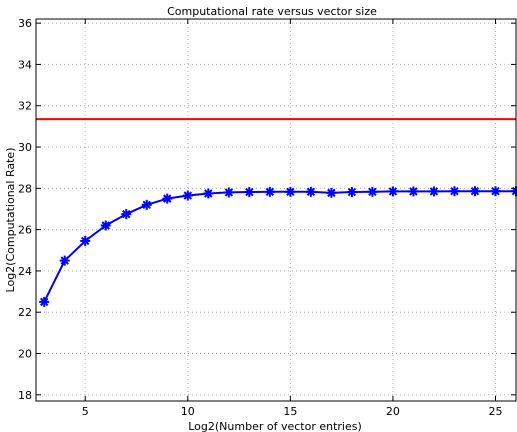 This screenshot has height=432, width=517. What do you see at coordinates (290, 411) in the screenshot?
I see `x-tick-label: 15` at bounding box center [290, 411].